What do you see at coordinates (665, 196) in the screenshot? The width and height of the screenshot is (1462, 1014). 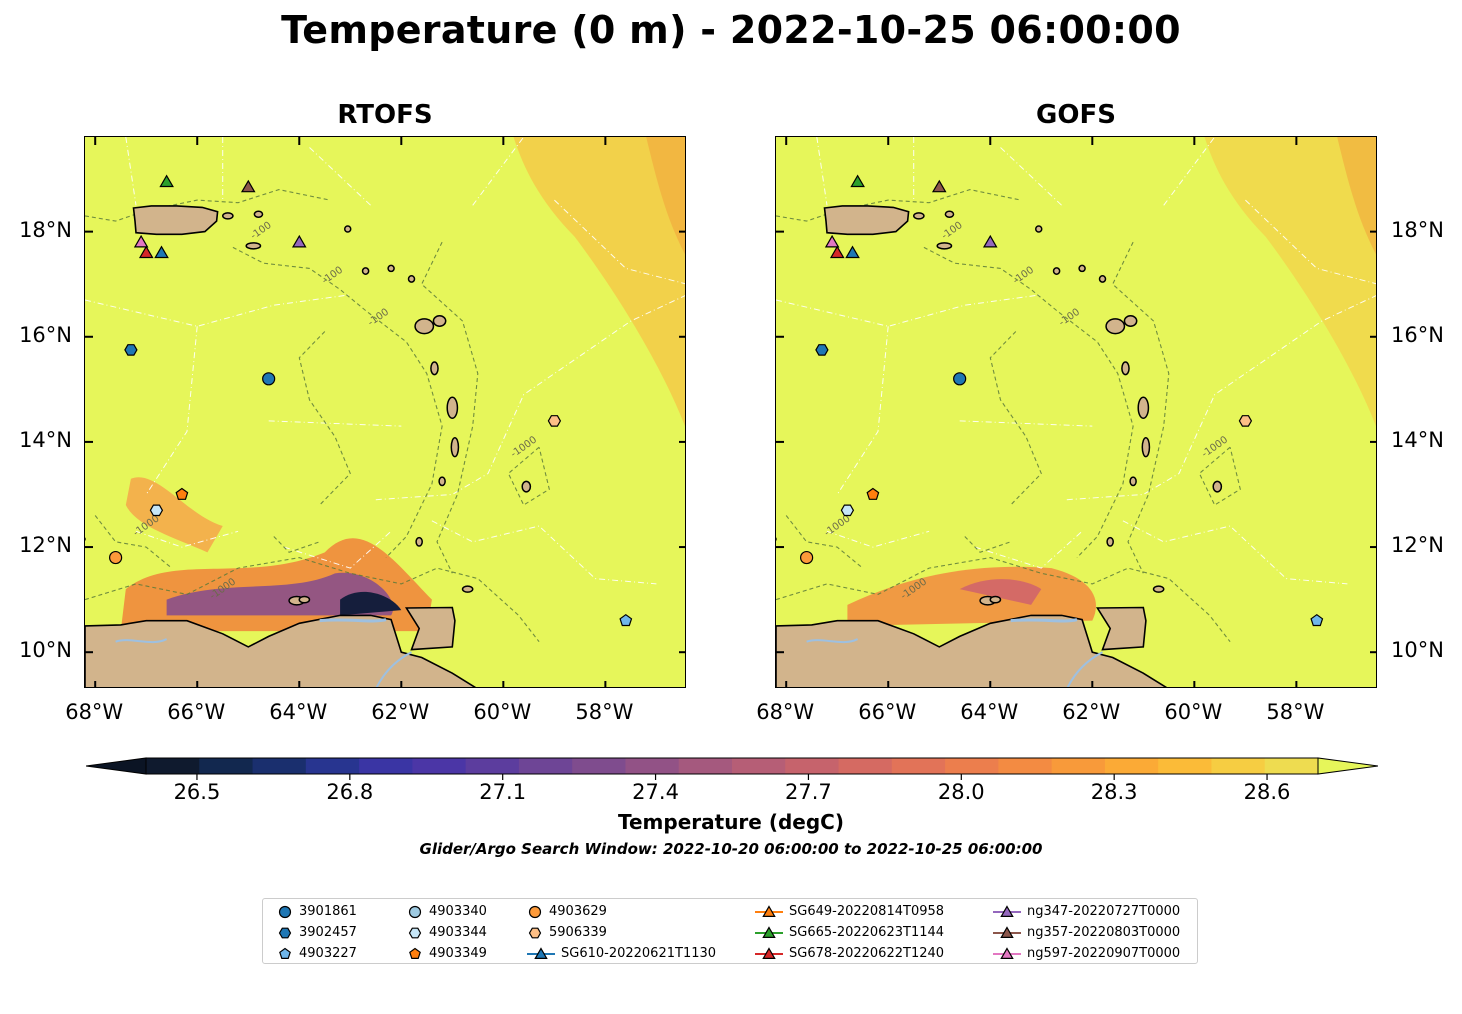 I see `warm-water-core` at bounding box center [665, 196].